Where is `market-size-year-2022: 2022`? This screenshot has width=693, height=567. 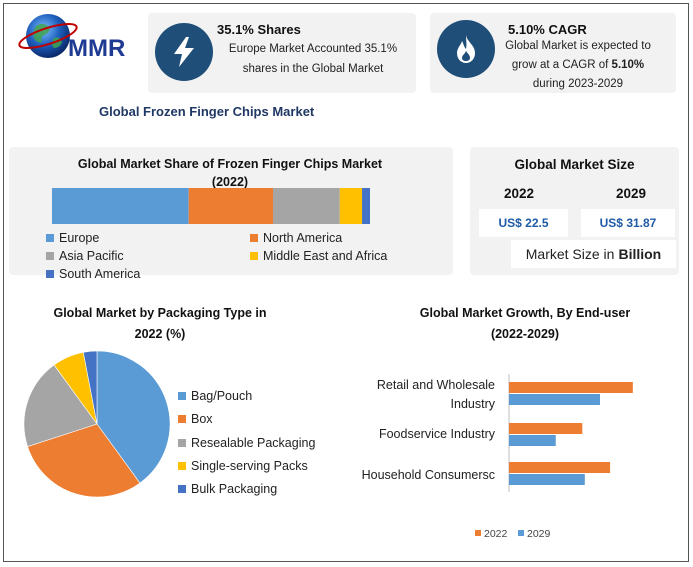
market-size-year-2022: 2022 is located at coordinates (519, 193).